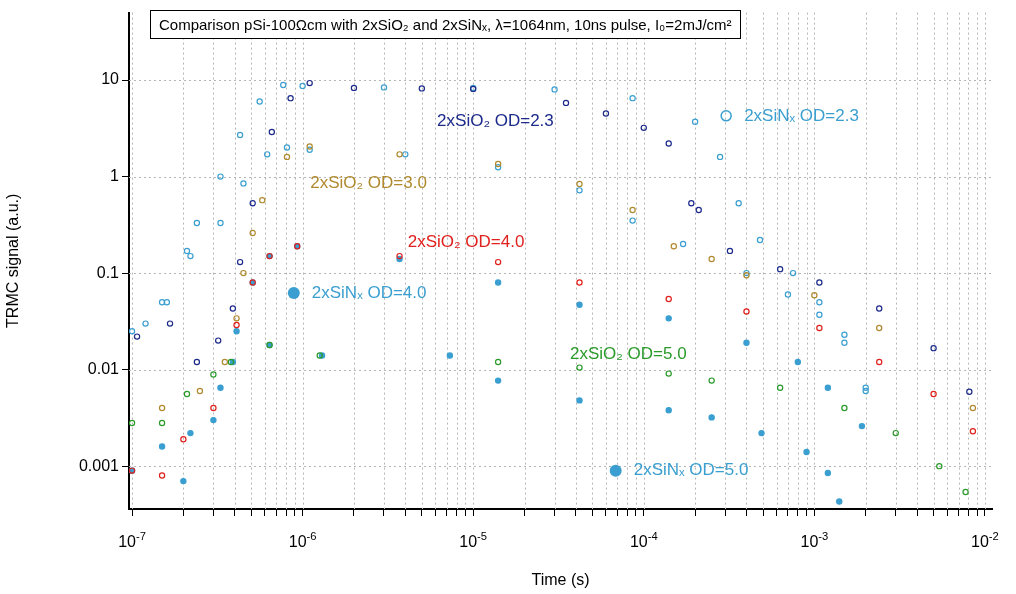 The image size is (1016, 594). Describe the element at coordinates (466, 241) in the screenshot. I see `text: 2xSiO₂ OD=4.0` at that location.